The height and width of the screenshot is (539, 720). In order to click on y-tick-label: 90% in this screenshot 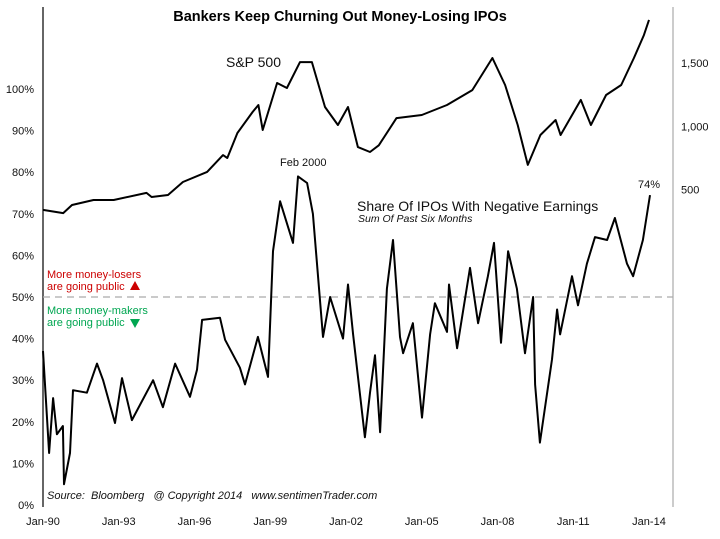, I will do `click(23, 132)`.